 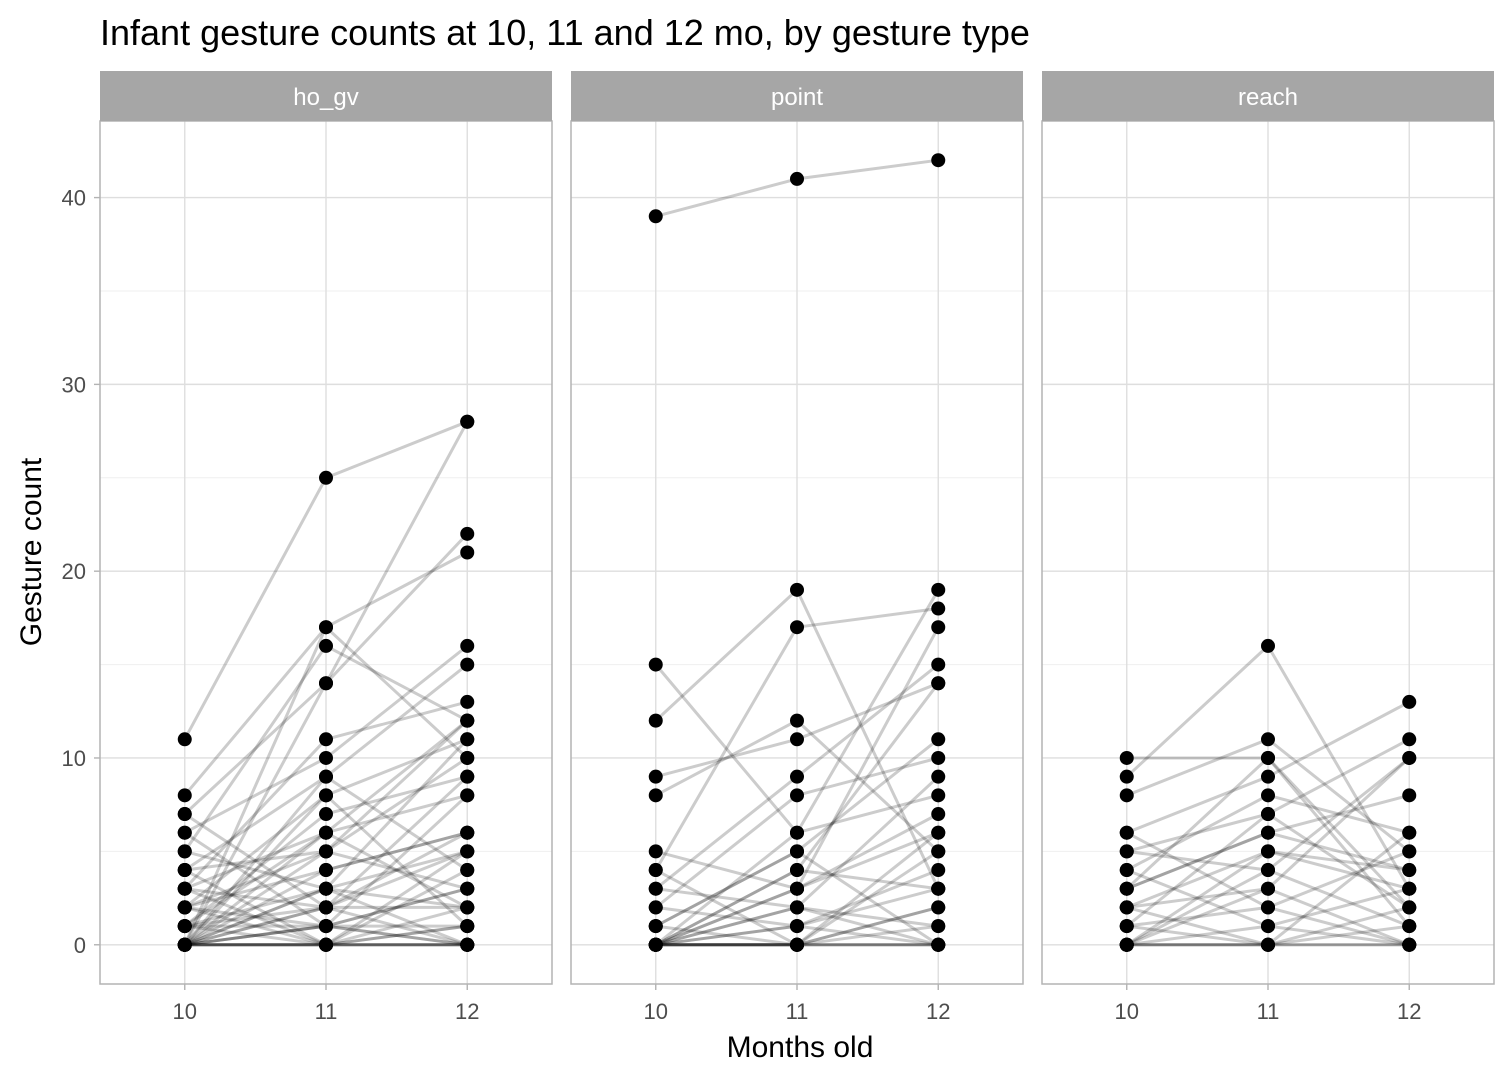 What do you see at coordinates (74, 571) in the screenshot?
I see `y-tick-label: 20` at bounding box center [74, 571].